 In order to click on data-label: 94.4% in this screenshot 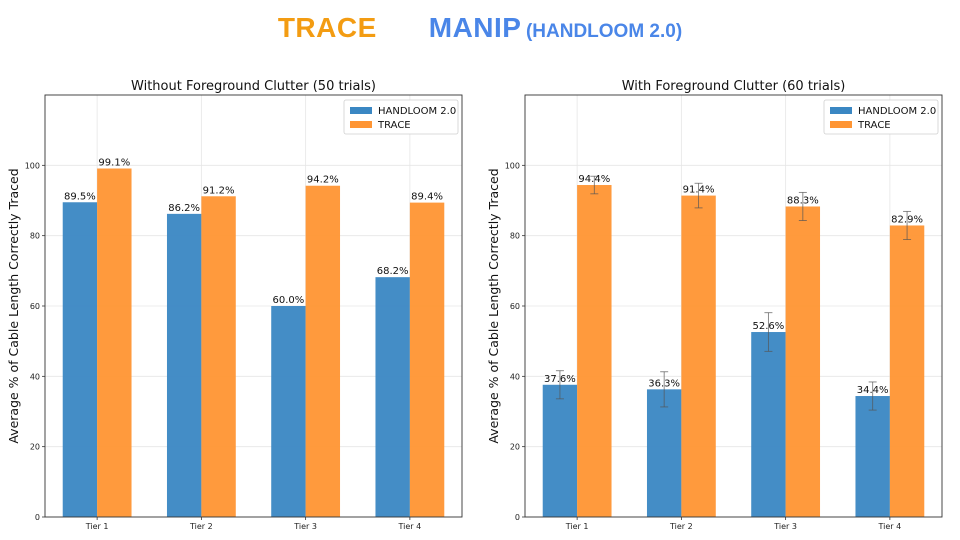, I will do `click(594, 179)`.